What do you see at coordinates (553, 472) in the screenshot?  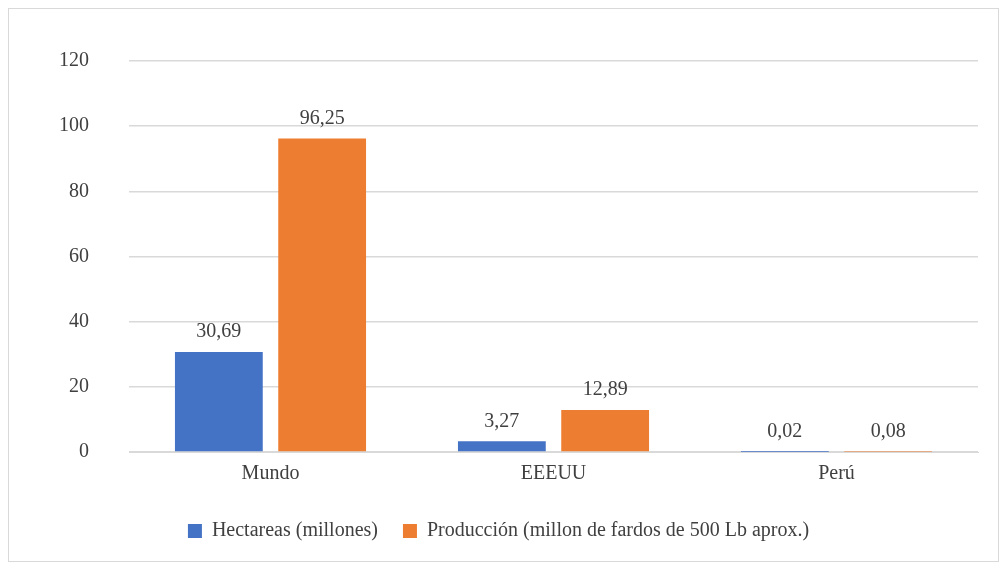 I see `x-tick-label: EEEUU` at bounding box center [553, 472].